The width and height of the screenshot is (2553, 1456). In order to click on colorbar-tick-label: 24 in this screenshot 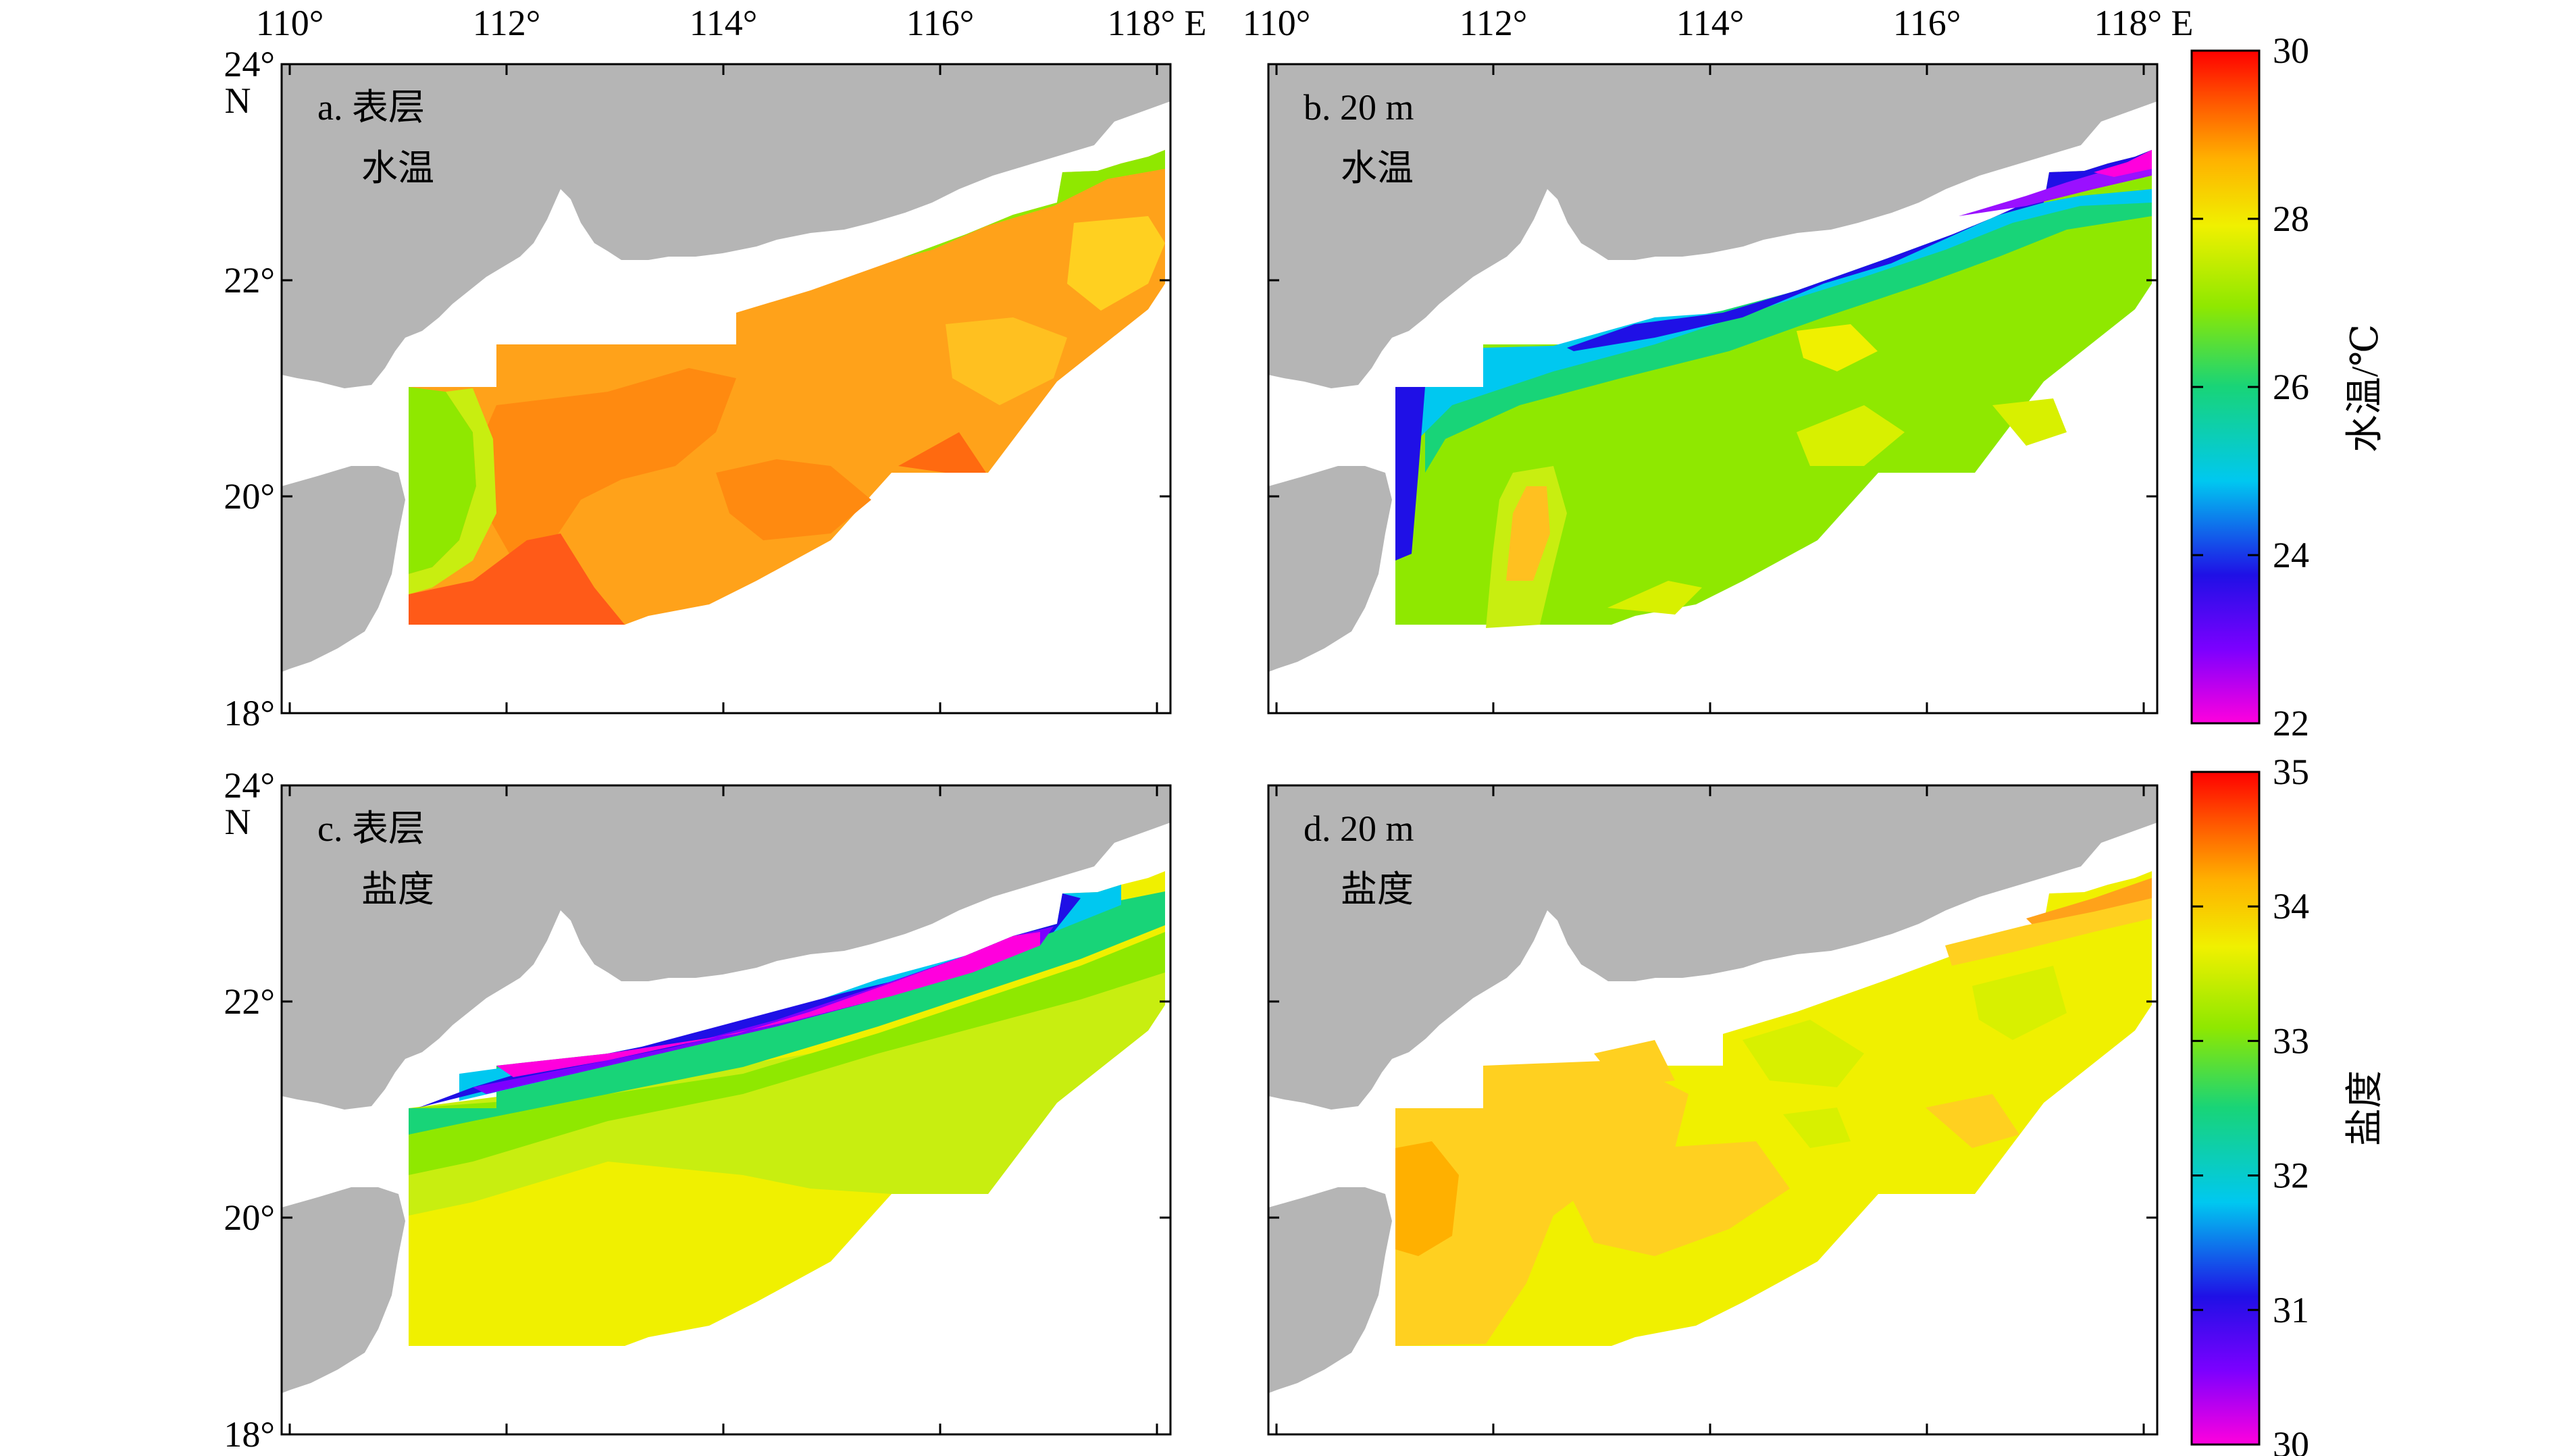, I will do `click(2291, 555)`.